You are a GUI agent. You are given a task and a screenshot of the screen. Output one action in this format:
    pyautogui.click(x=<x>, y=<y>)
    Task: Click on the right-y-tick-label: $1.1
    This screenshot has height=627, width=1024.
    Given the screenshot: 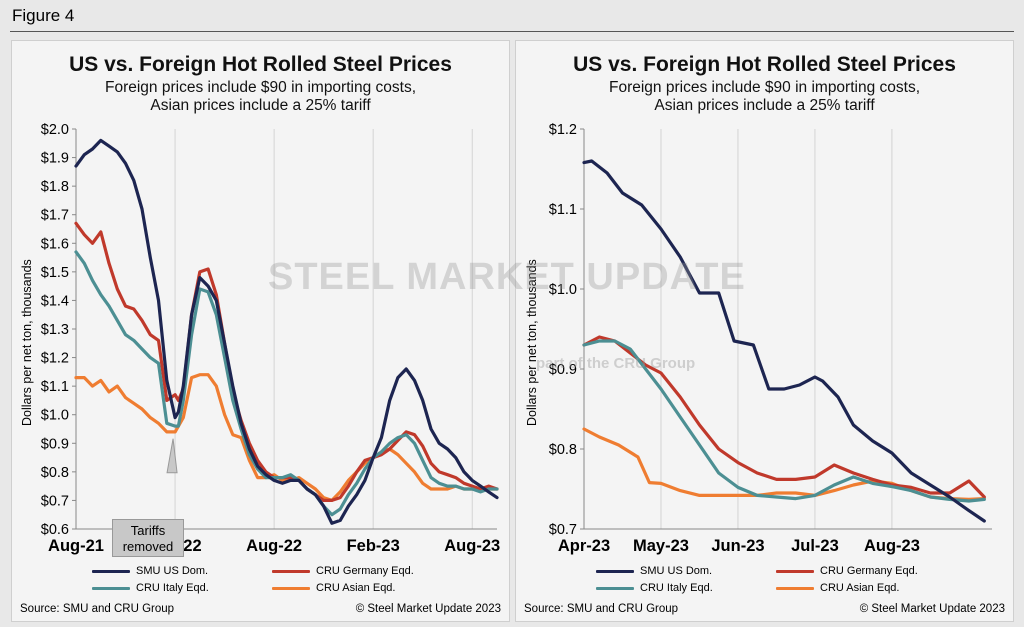 What is the action you would take?
    pyautogui.click(x=563, y=210)
    